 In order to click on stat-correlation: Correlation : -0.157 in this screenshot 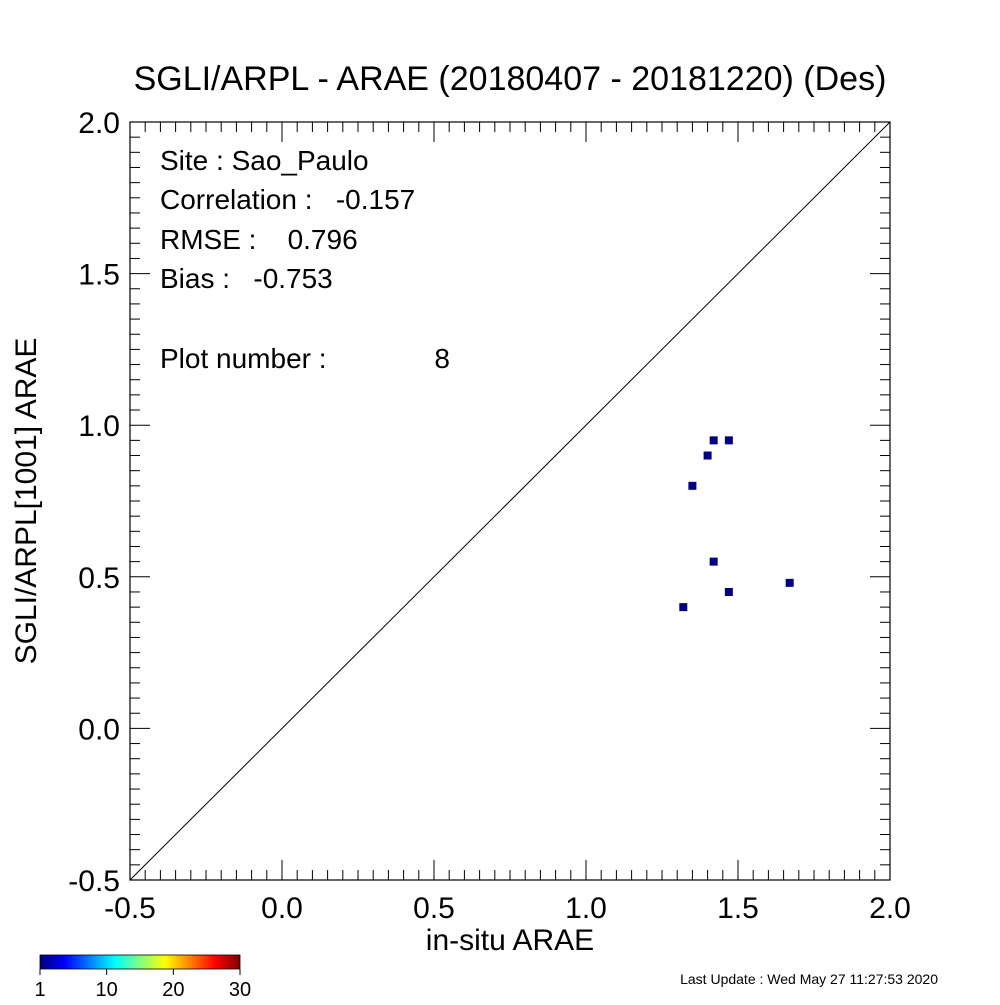, I will do `click(287, 199)`.